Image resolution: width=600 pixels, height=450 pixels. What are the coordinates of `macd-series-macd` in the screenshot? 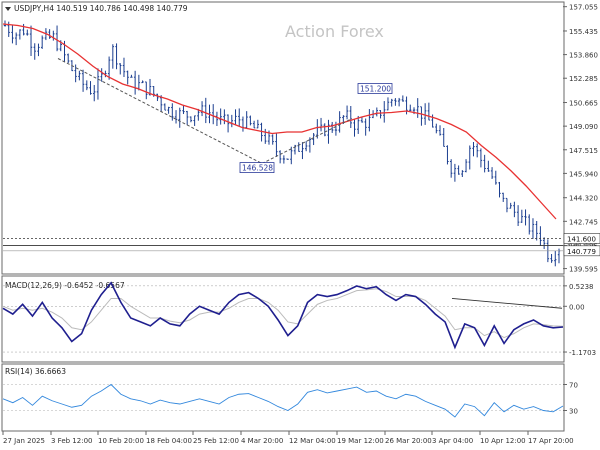 It's located at (283, 315).